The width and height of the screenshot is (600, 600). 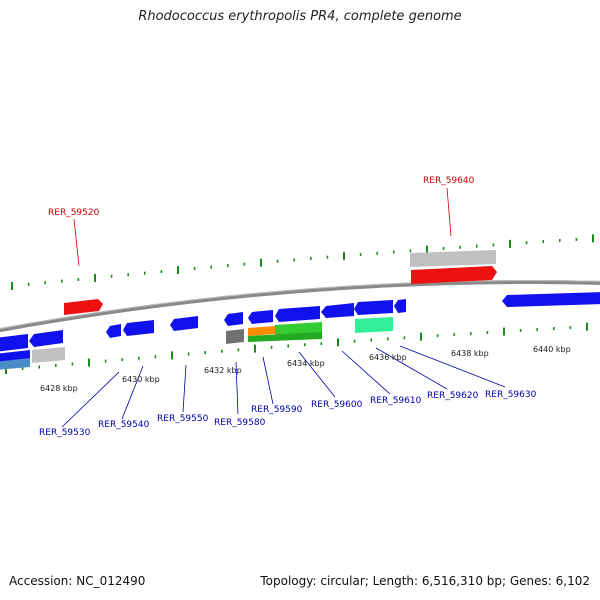 I want to click on gene-green-lower, so click(x=285, y=337).